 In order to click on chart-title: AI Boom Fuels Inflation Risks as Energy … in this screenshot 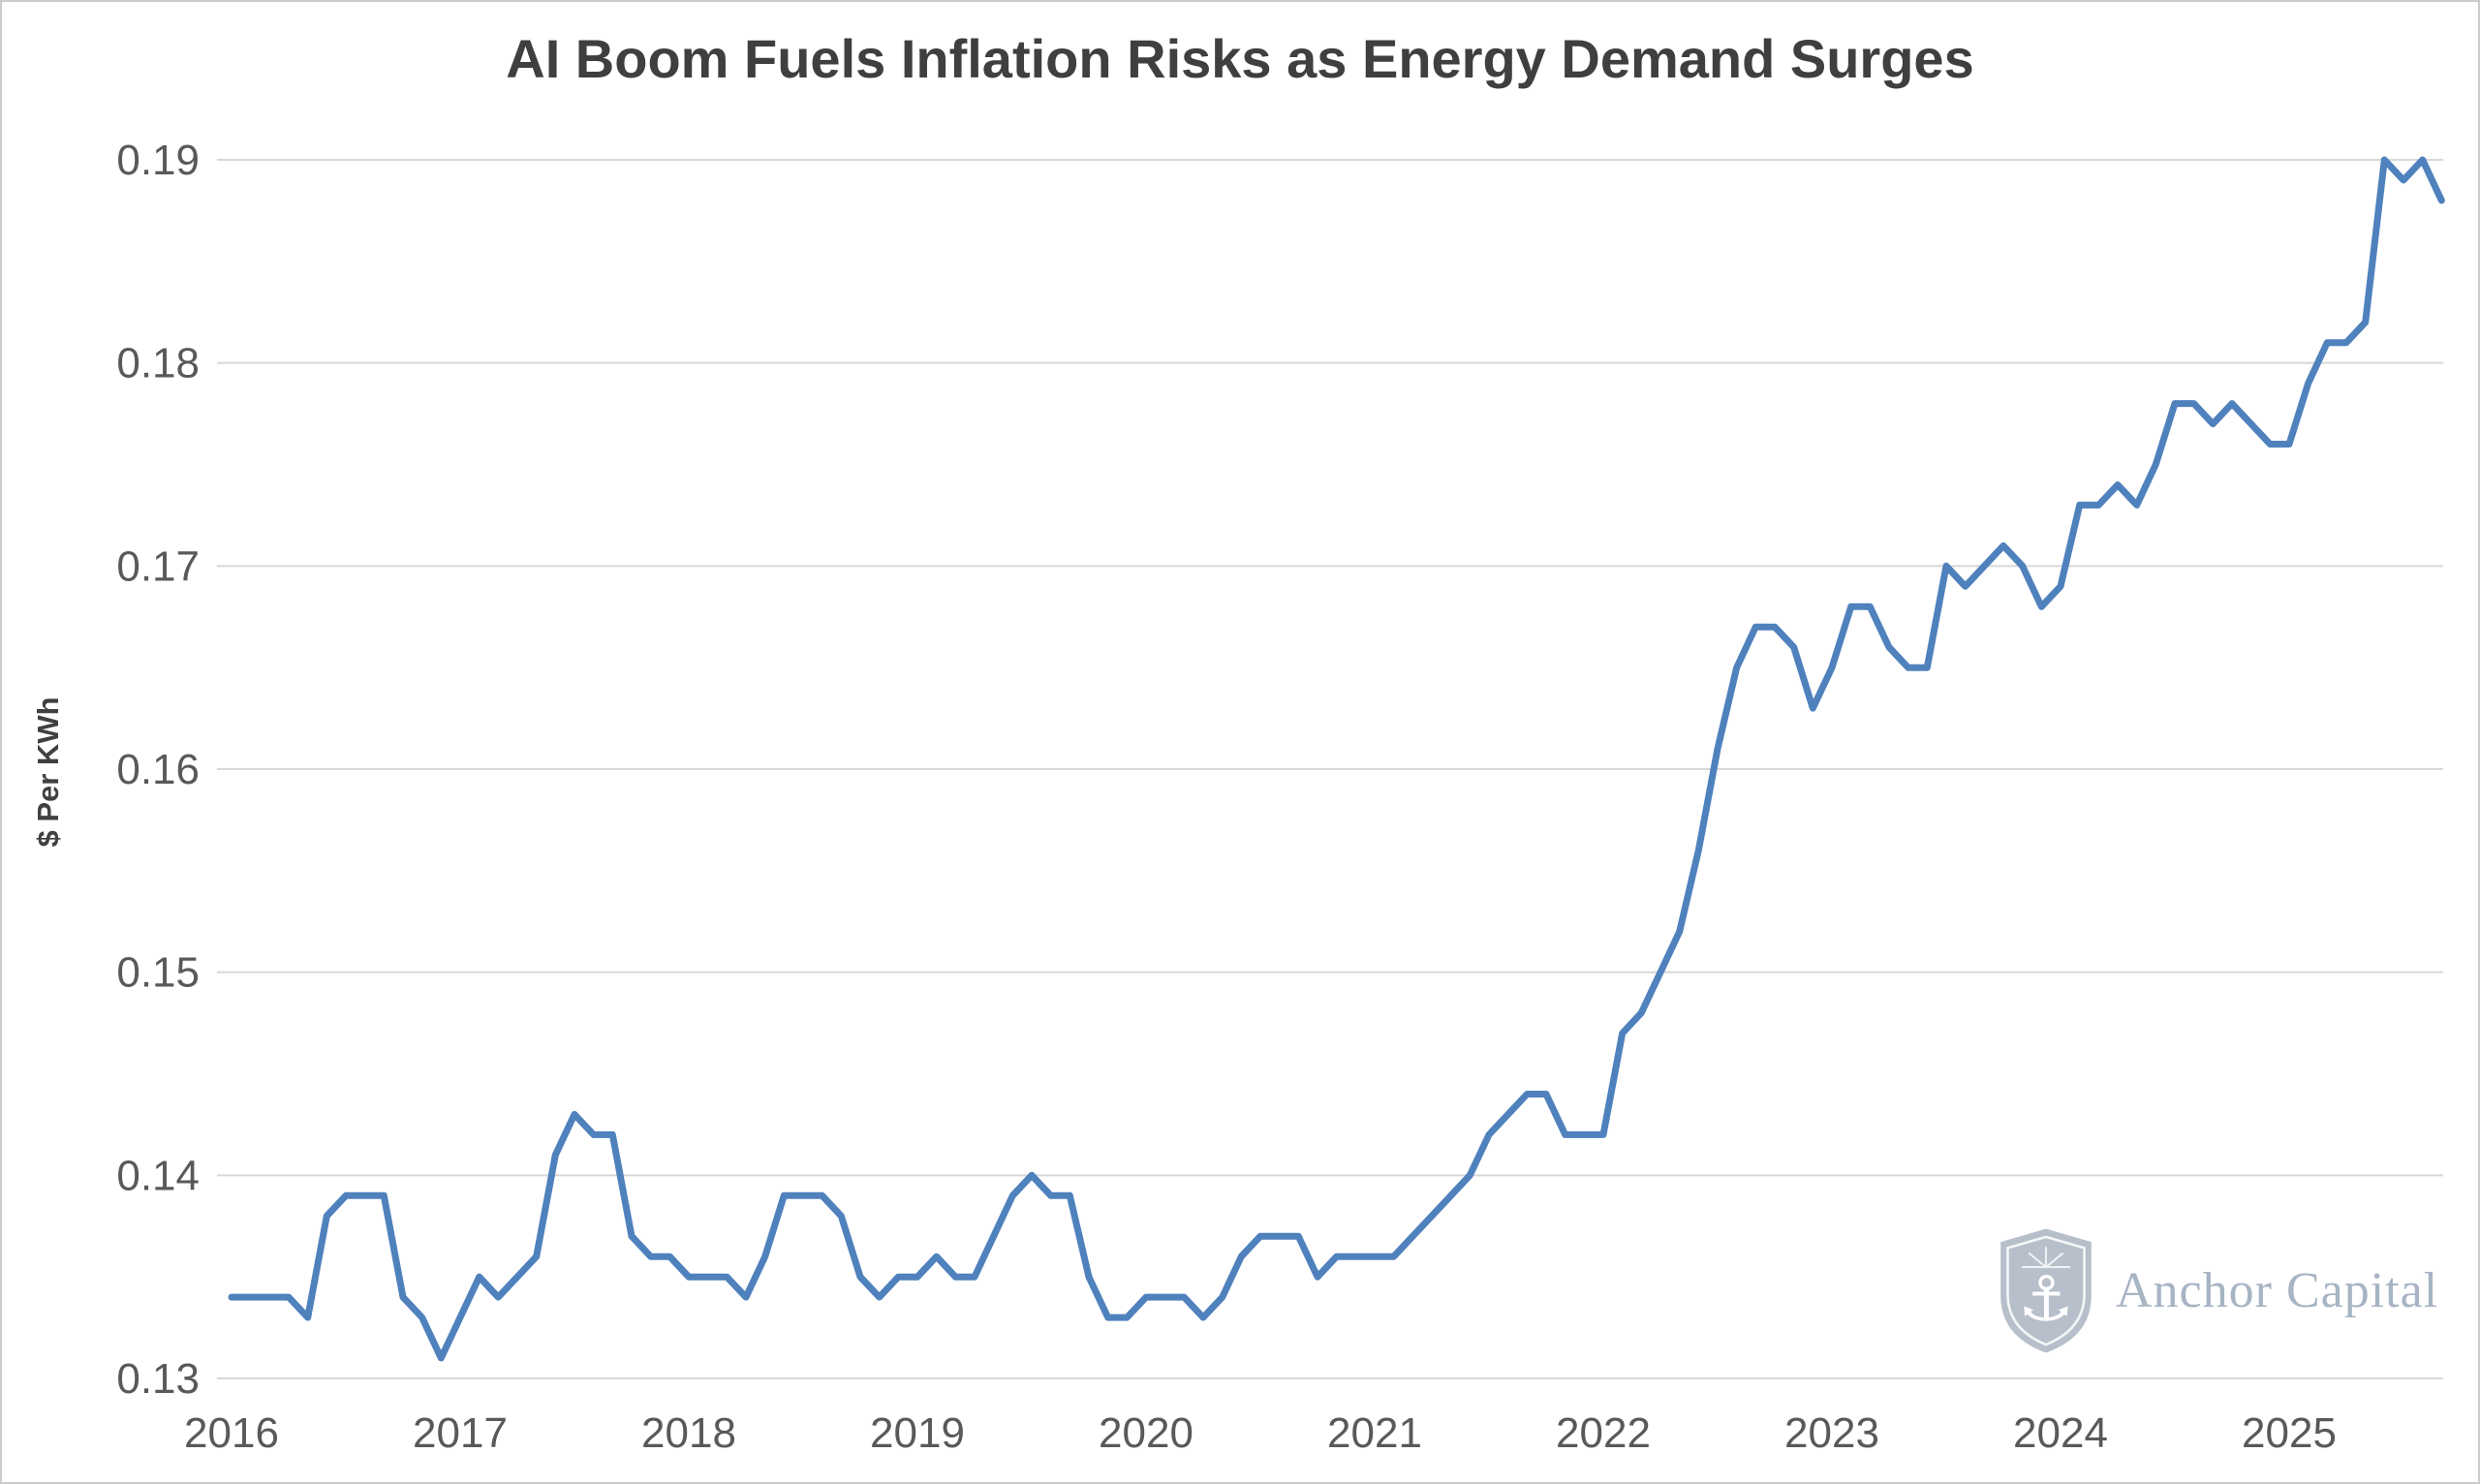, I will do `click(1240, 58)`.